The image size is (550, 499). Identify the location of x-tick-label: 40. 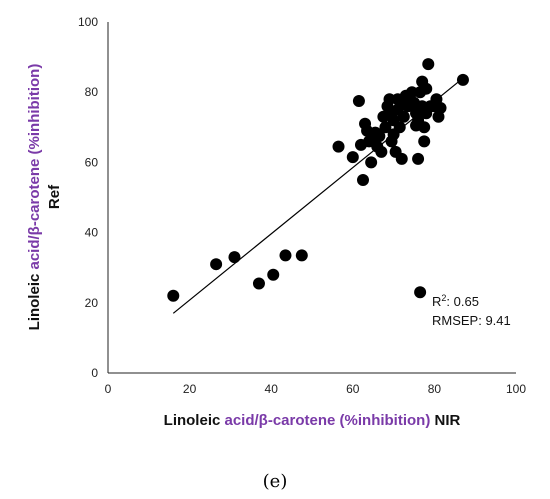
(272, 389).